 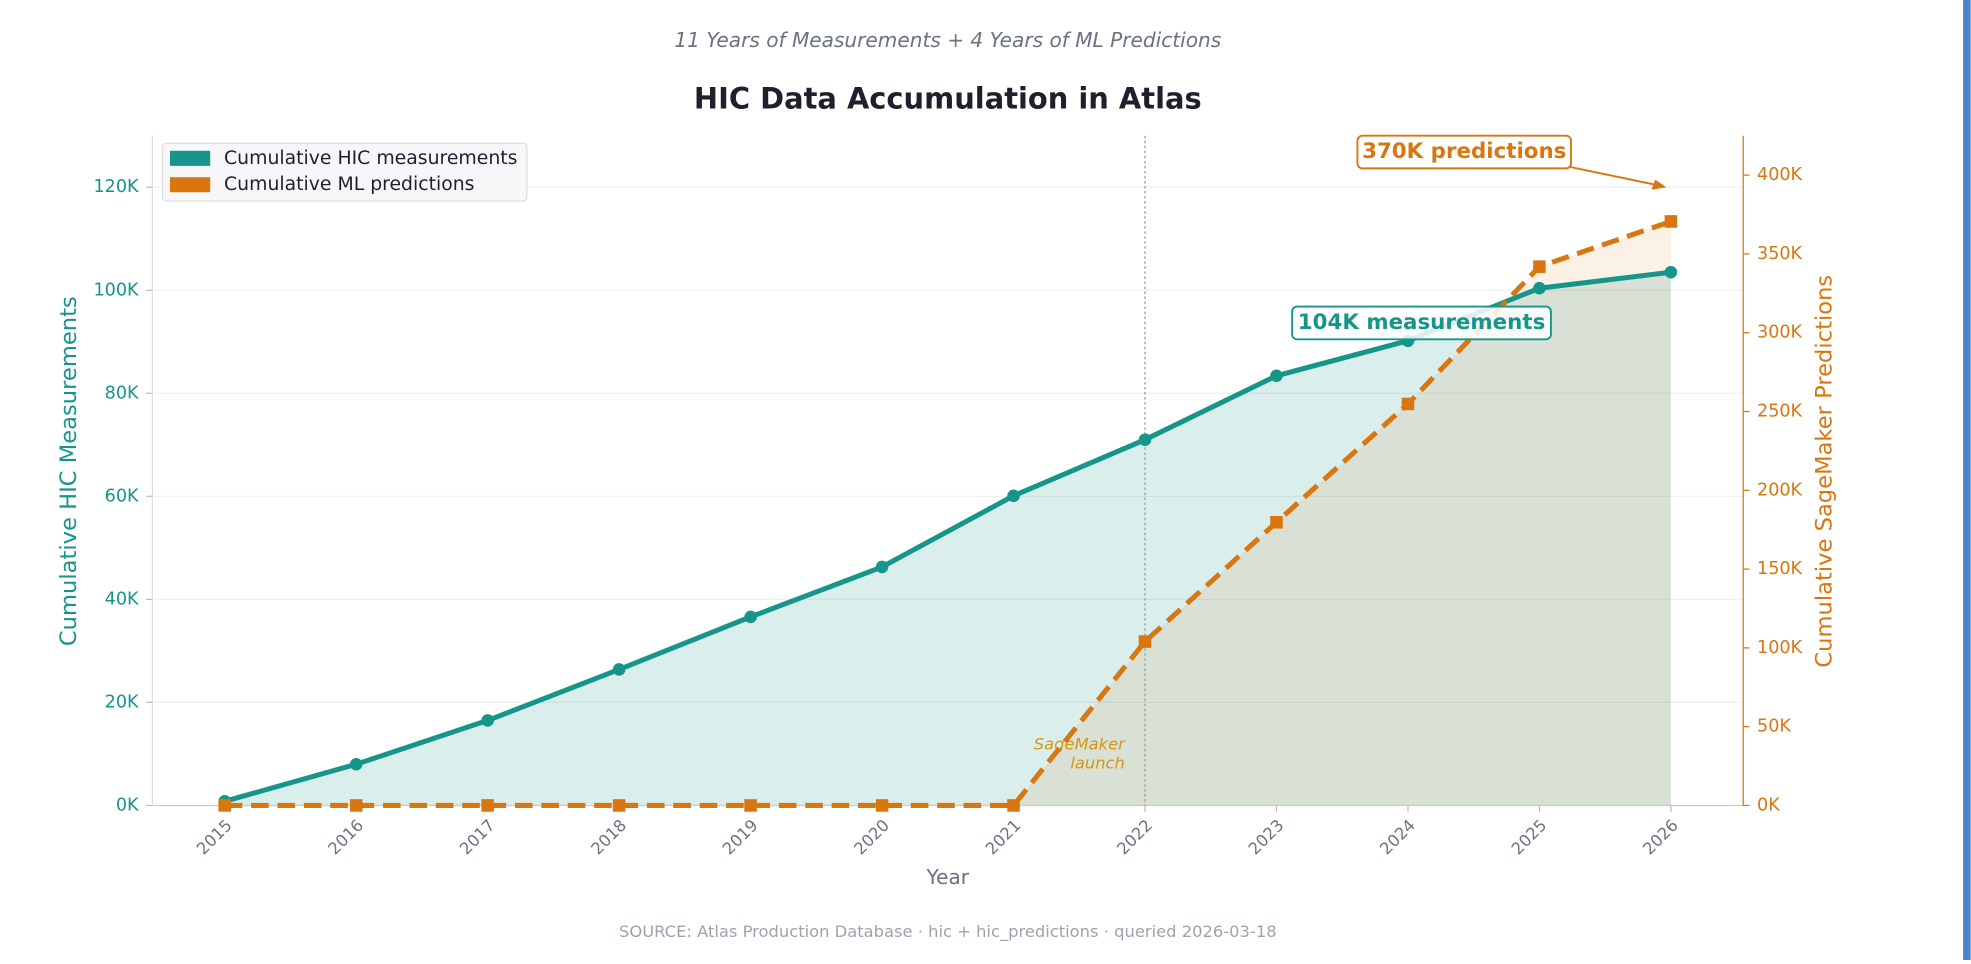 I want to click on legend-label: Cumulative HIC measurements, so click(x=370, y=158).